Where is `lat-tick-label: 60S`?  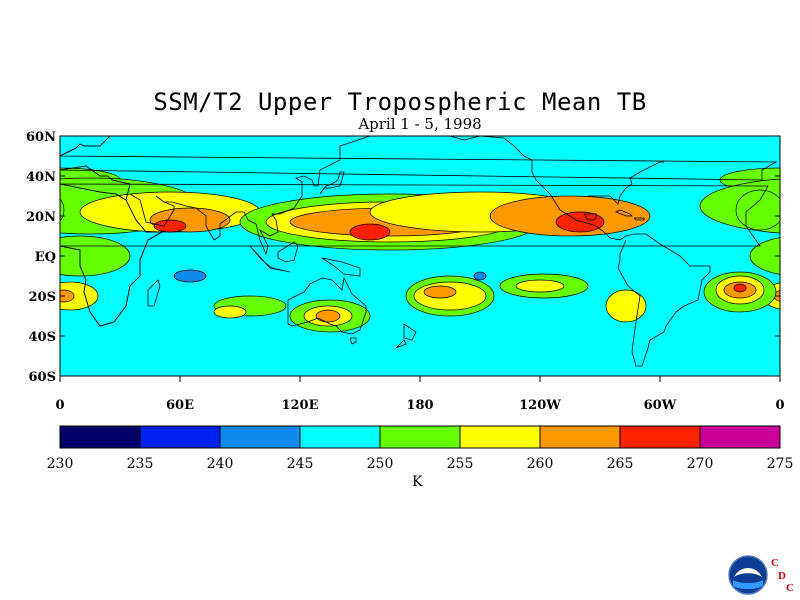 lat-tick-label: 60S is located at coordinates (42, 377).